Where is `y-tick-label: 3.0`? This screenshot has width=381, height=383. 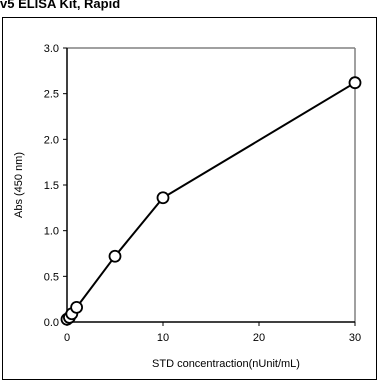
y-tick-label: 3.0 is located at coordinates (51, 49).